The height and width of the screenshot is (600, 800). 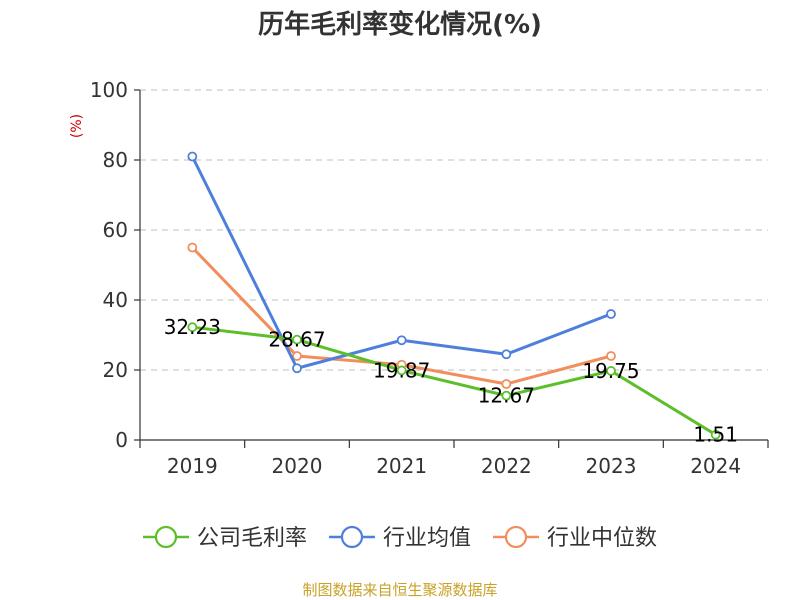 What do you see at coordinates (506, 466) in the screenshot?
I see `x-tick-label: 2022` at bounding box center [506, 466].